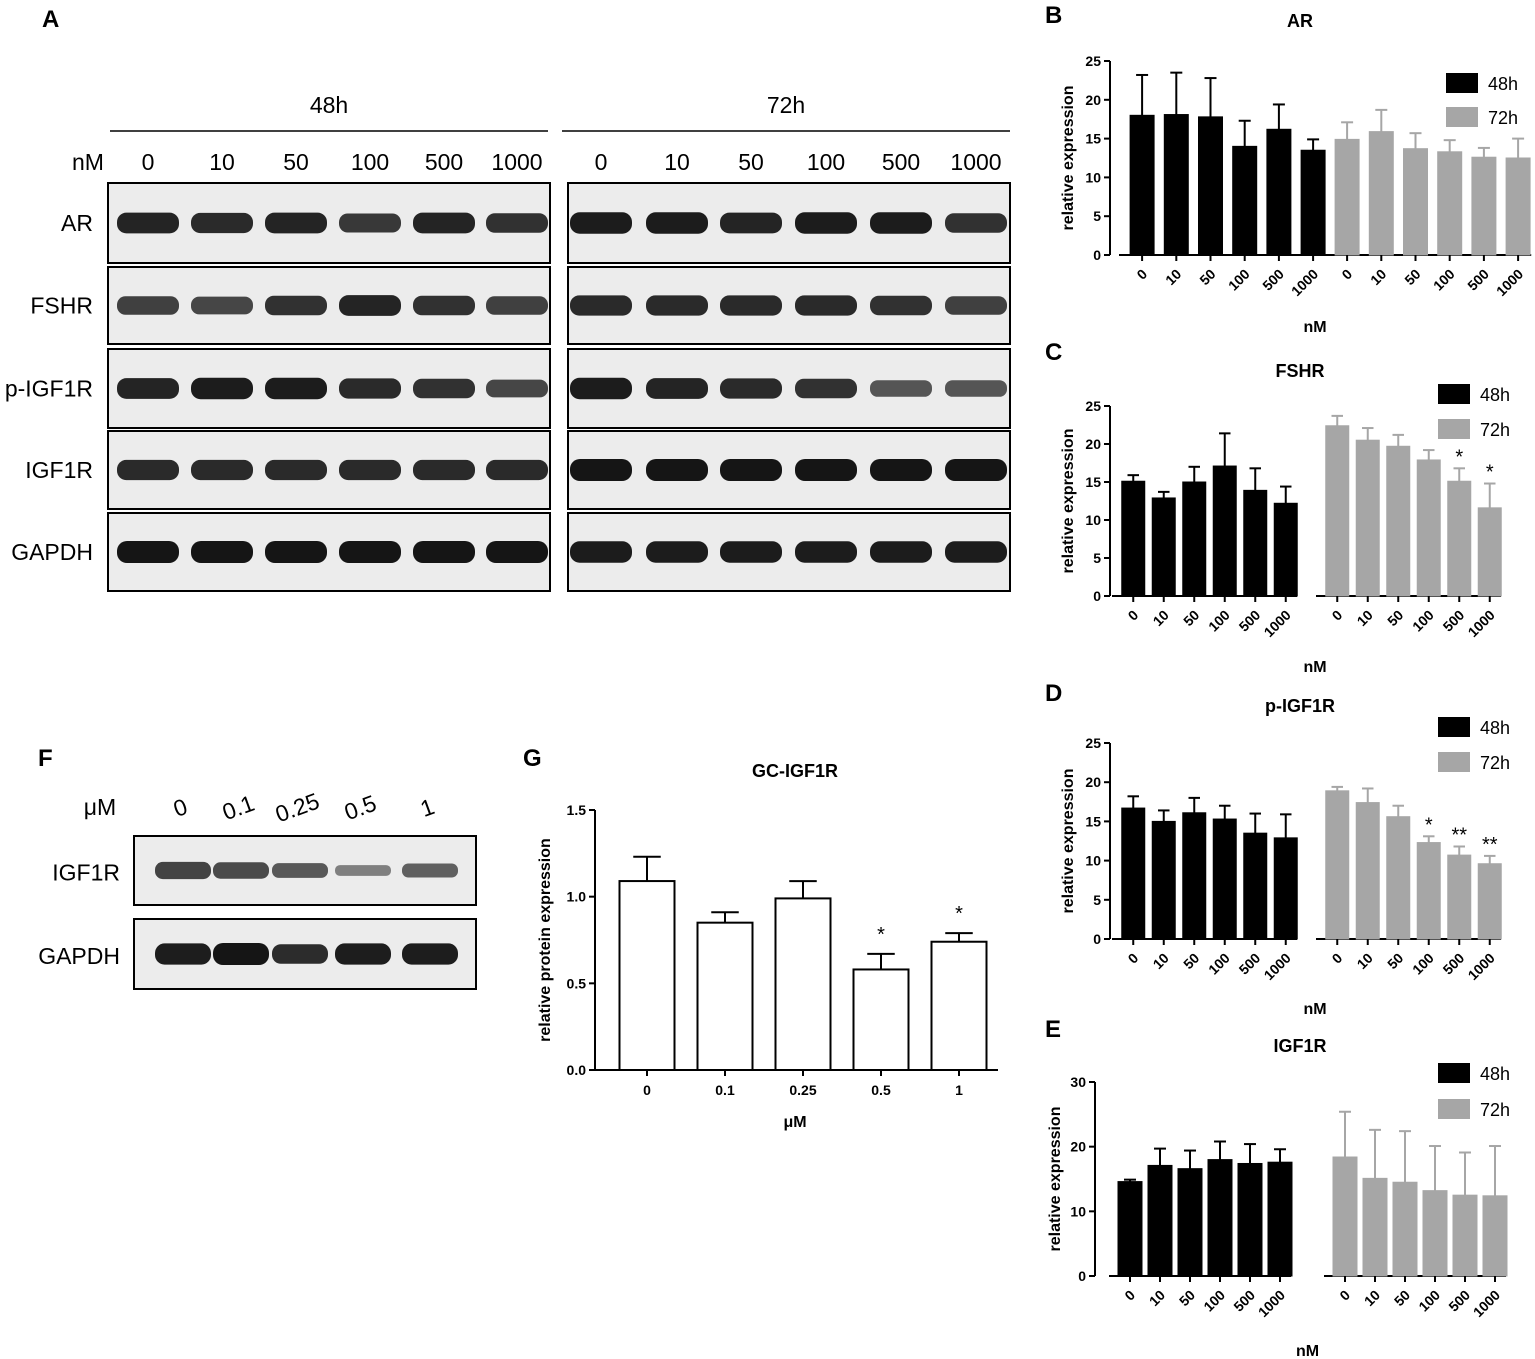 The image size is (1535, 1359). I want to click on lane-concentration-label: 1, so click(427, 807).